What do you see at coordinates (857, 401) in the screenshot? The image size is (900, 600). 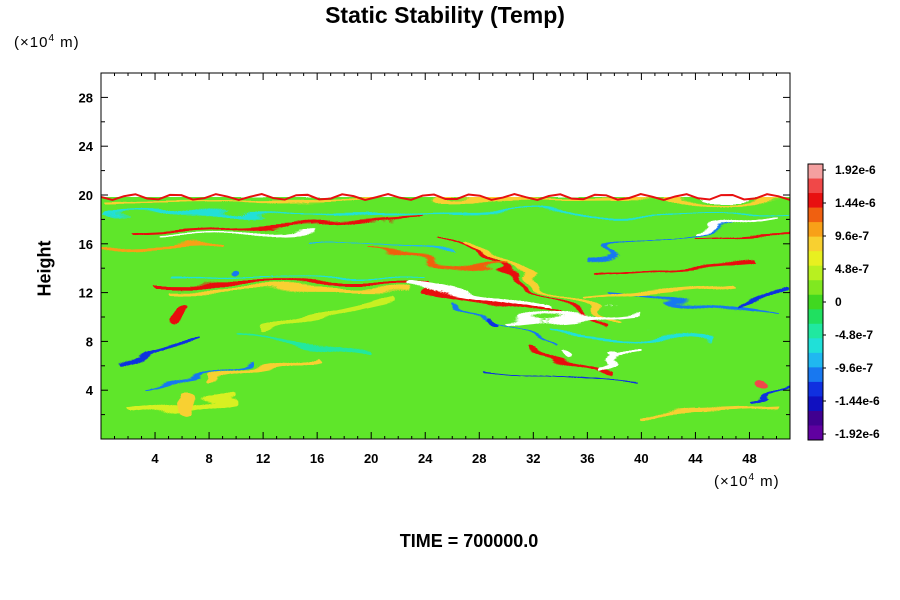 I see `colorbar-label: -1.44e-6` at bounding box center [857, 401].